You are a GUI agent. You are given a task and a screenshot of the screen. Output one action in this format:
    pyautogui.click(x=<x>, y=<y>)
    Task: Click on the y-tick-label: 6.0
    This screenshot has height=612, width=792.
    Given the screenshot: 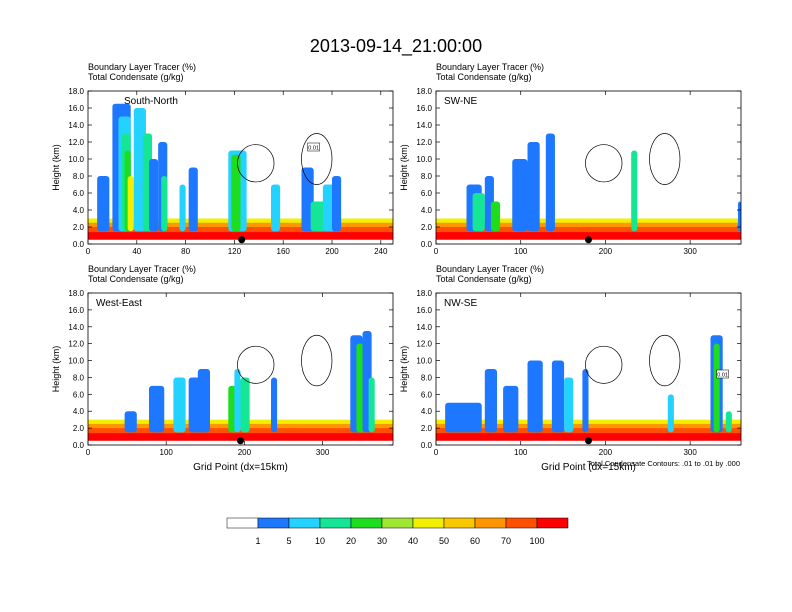 What is the action you would take?
    pyautogui.click(x=79, y=394)
    